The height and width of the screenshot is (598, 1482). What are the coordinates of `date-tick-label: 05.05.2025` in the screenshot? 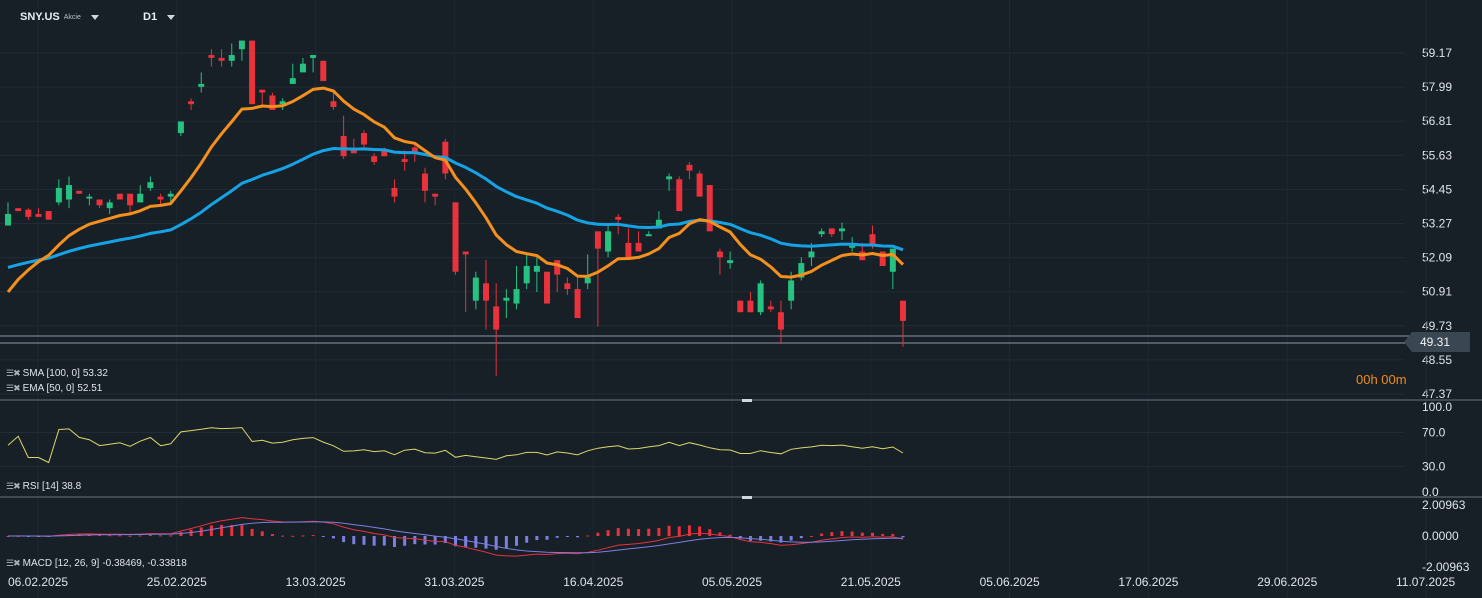 It's located at (732, 582).